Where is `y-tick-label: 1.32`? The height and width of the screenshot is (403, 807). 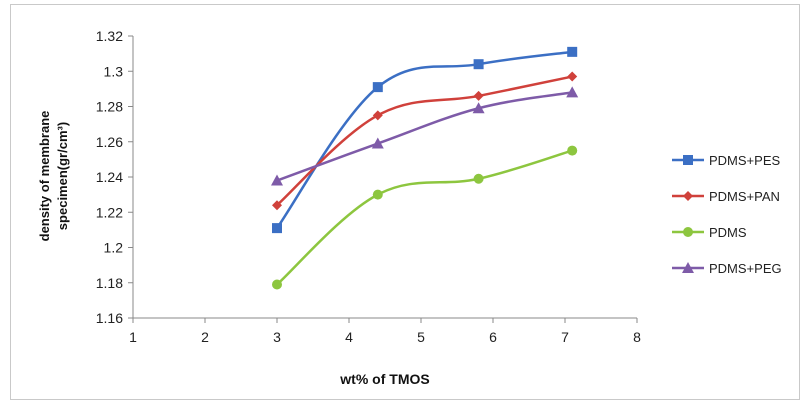
y-tick-label: 1.32 is located at coordinates (109, 36).